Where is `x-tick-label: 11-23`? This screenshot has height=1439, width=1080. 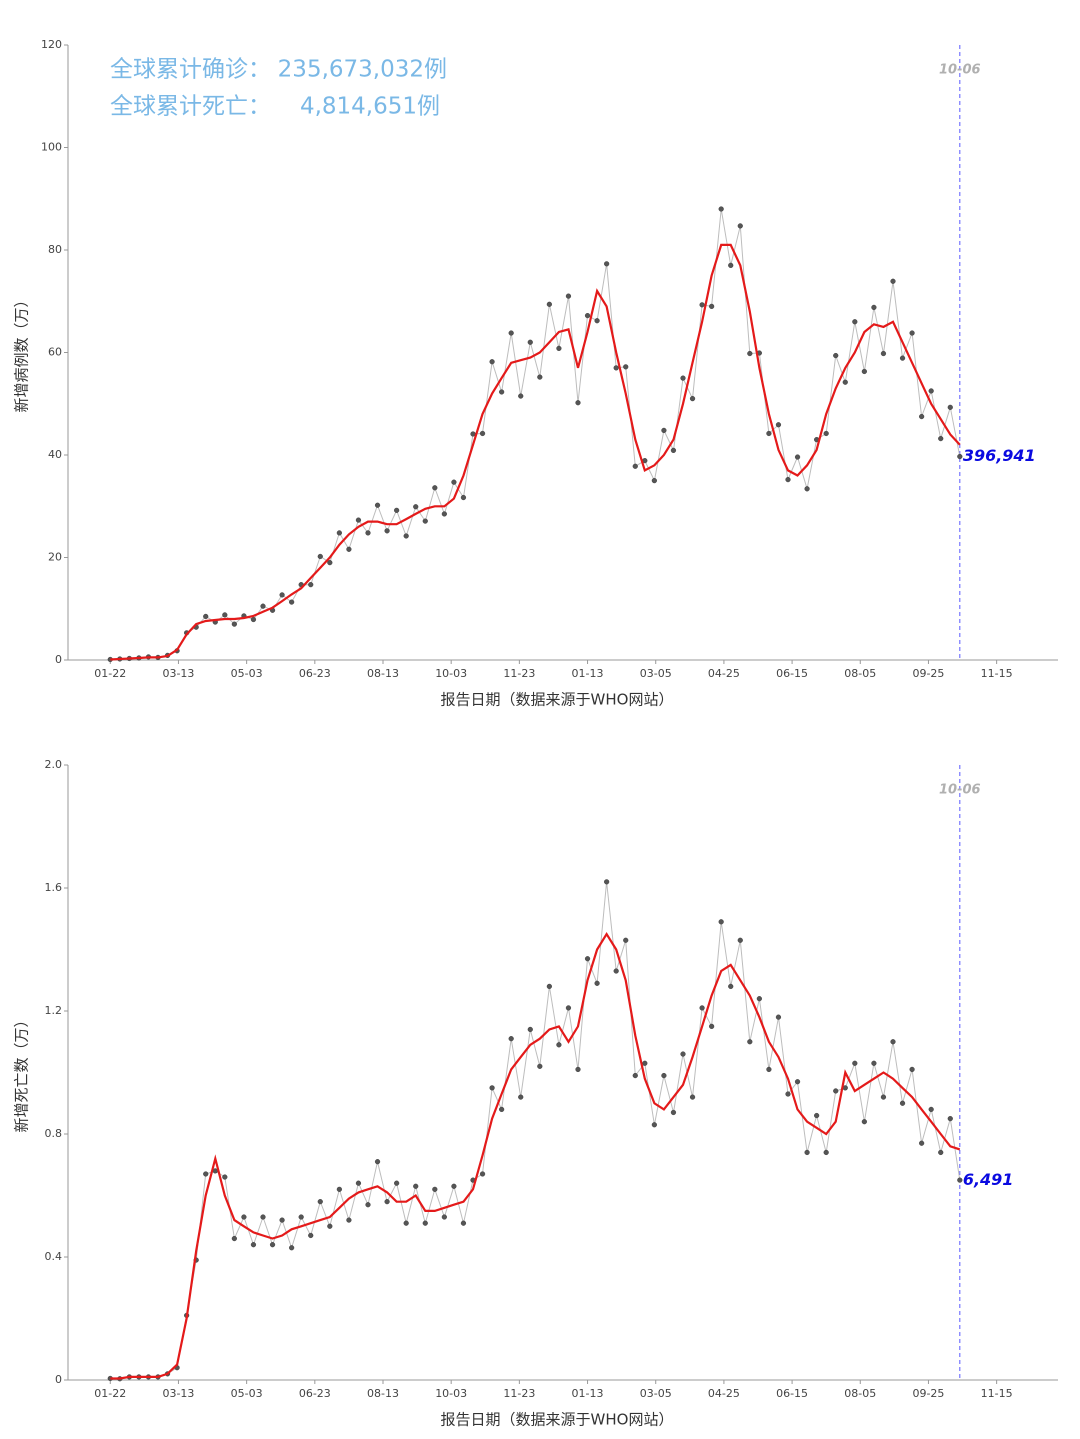
x-tick-label: 11-23 is located at coordinates (519, 1393).